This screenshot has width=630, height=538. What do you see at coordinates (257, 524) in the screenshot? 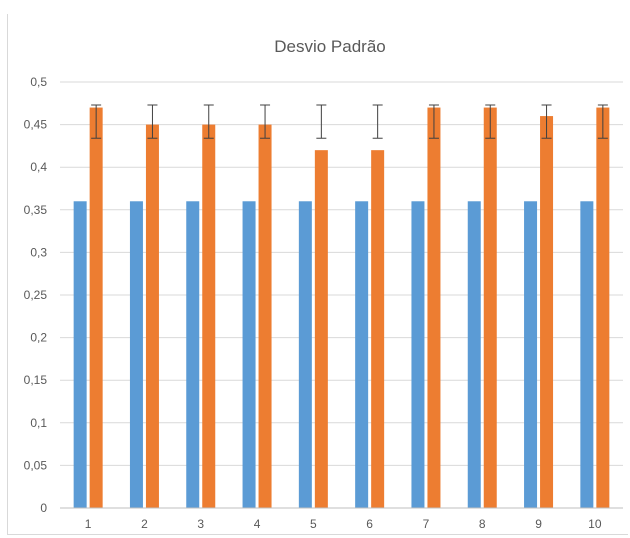
I see `x-tick-label: 4` at bounding box center [257, 524].